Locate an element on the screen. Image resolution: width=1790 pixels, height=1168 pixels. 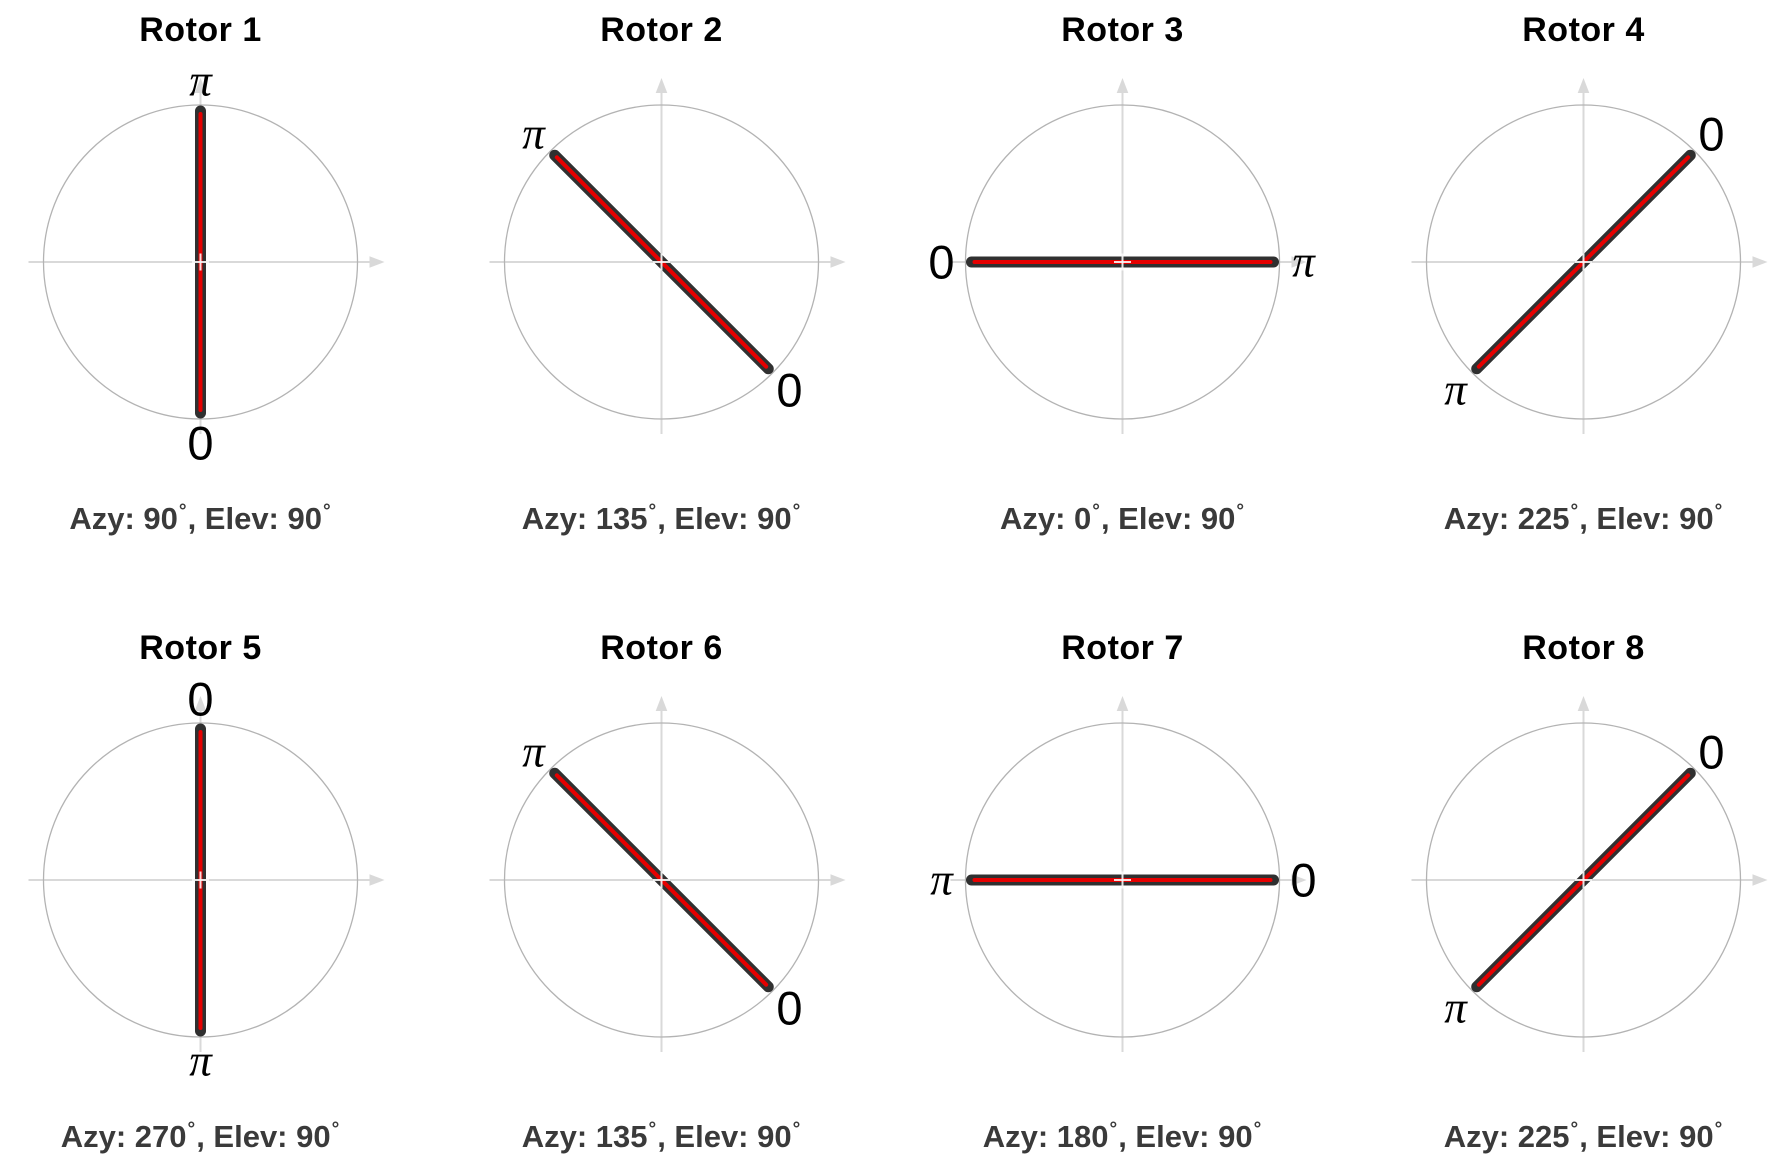
rotor-panel: Rotor 3 0 π Azy: 0°, Elev: 90° is located at coordinates (1122, 270).